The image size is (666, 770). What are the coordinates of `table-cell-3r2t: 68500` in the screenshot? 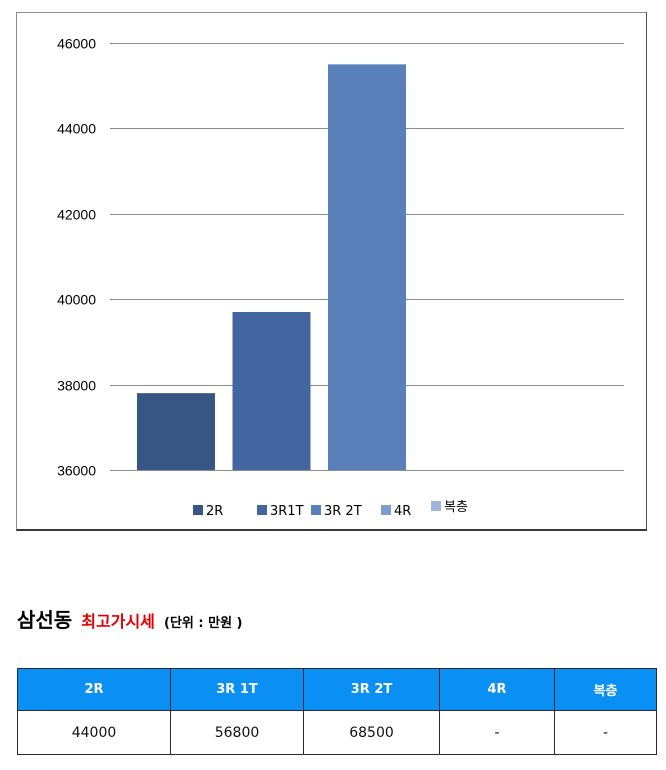 It's located at (371, 732).